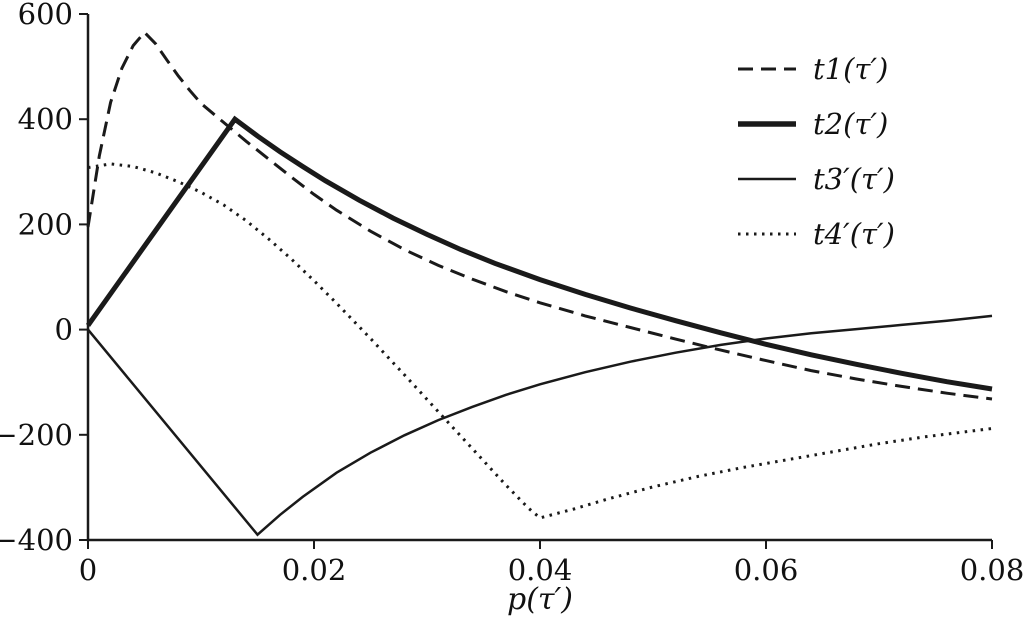  Describe the element at coordinates (767, 69) in the screenshot. I see `t1-dashed-line-sample` at that location.